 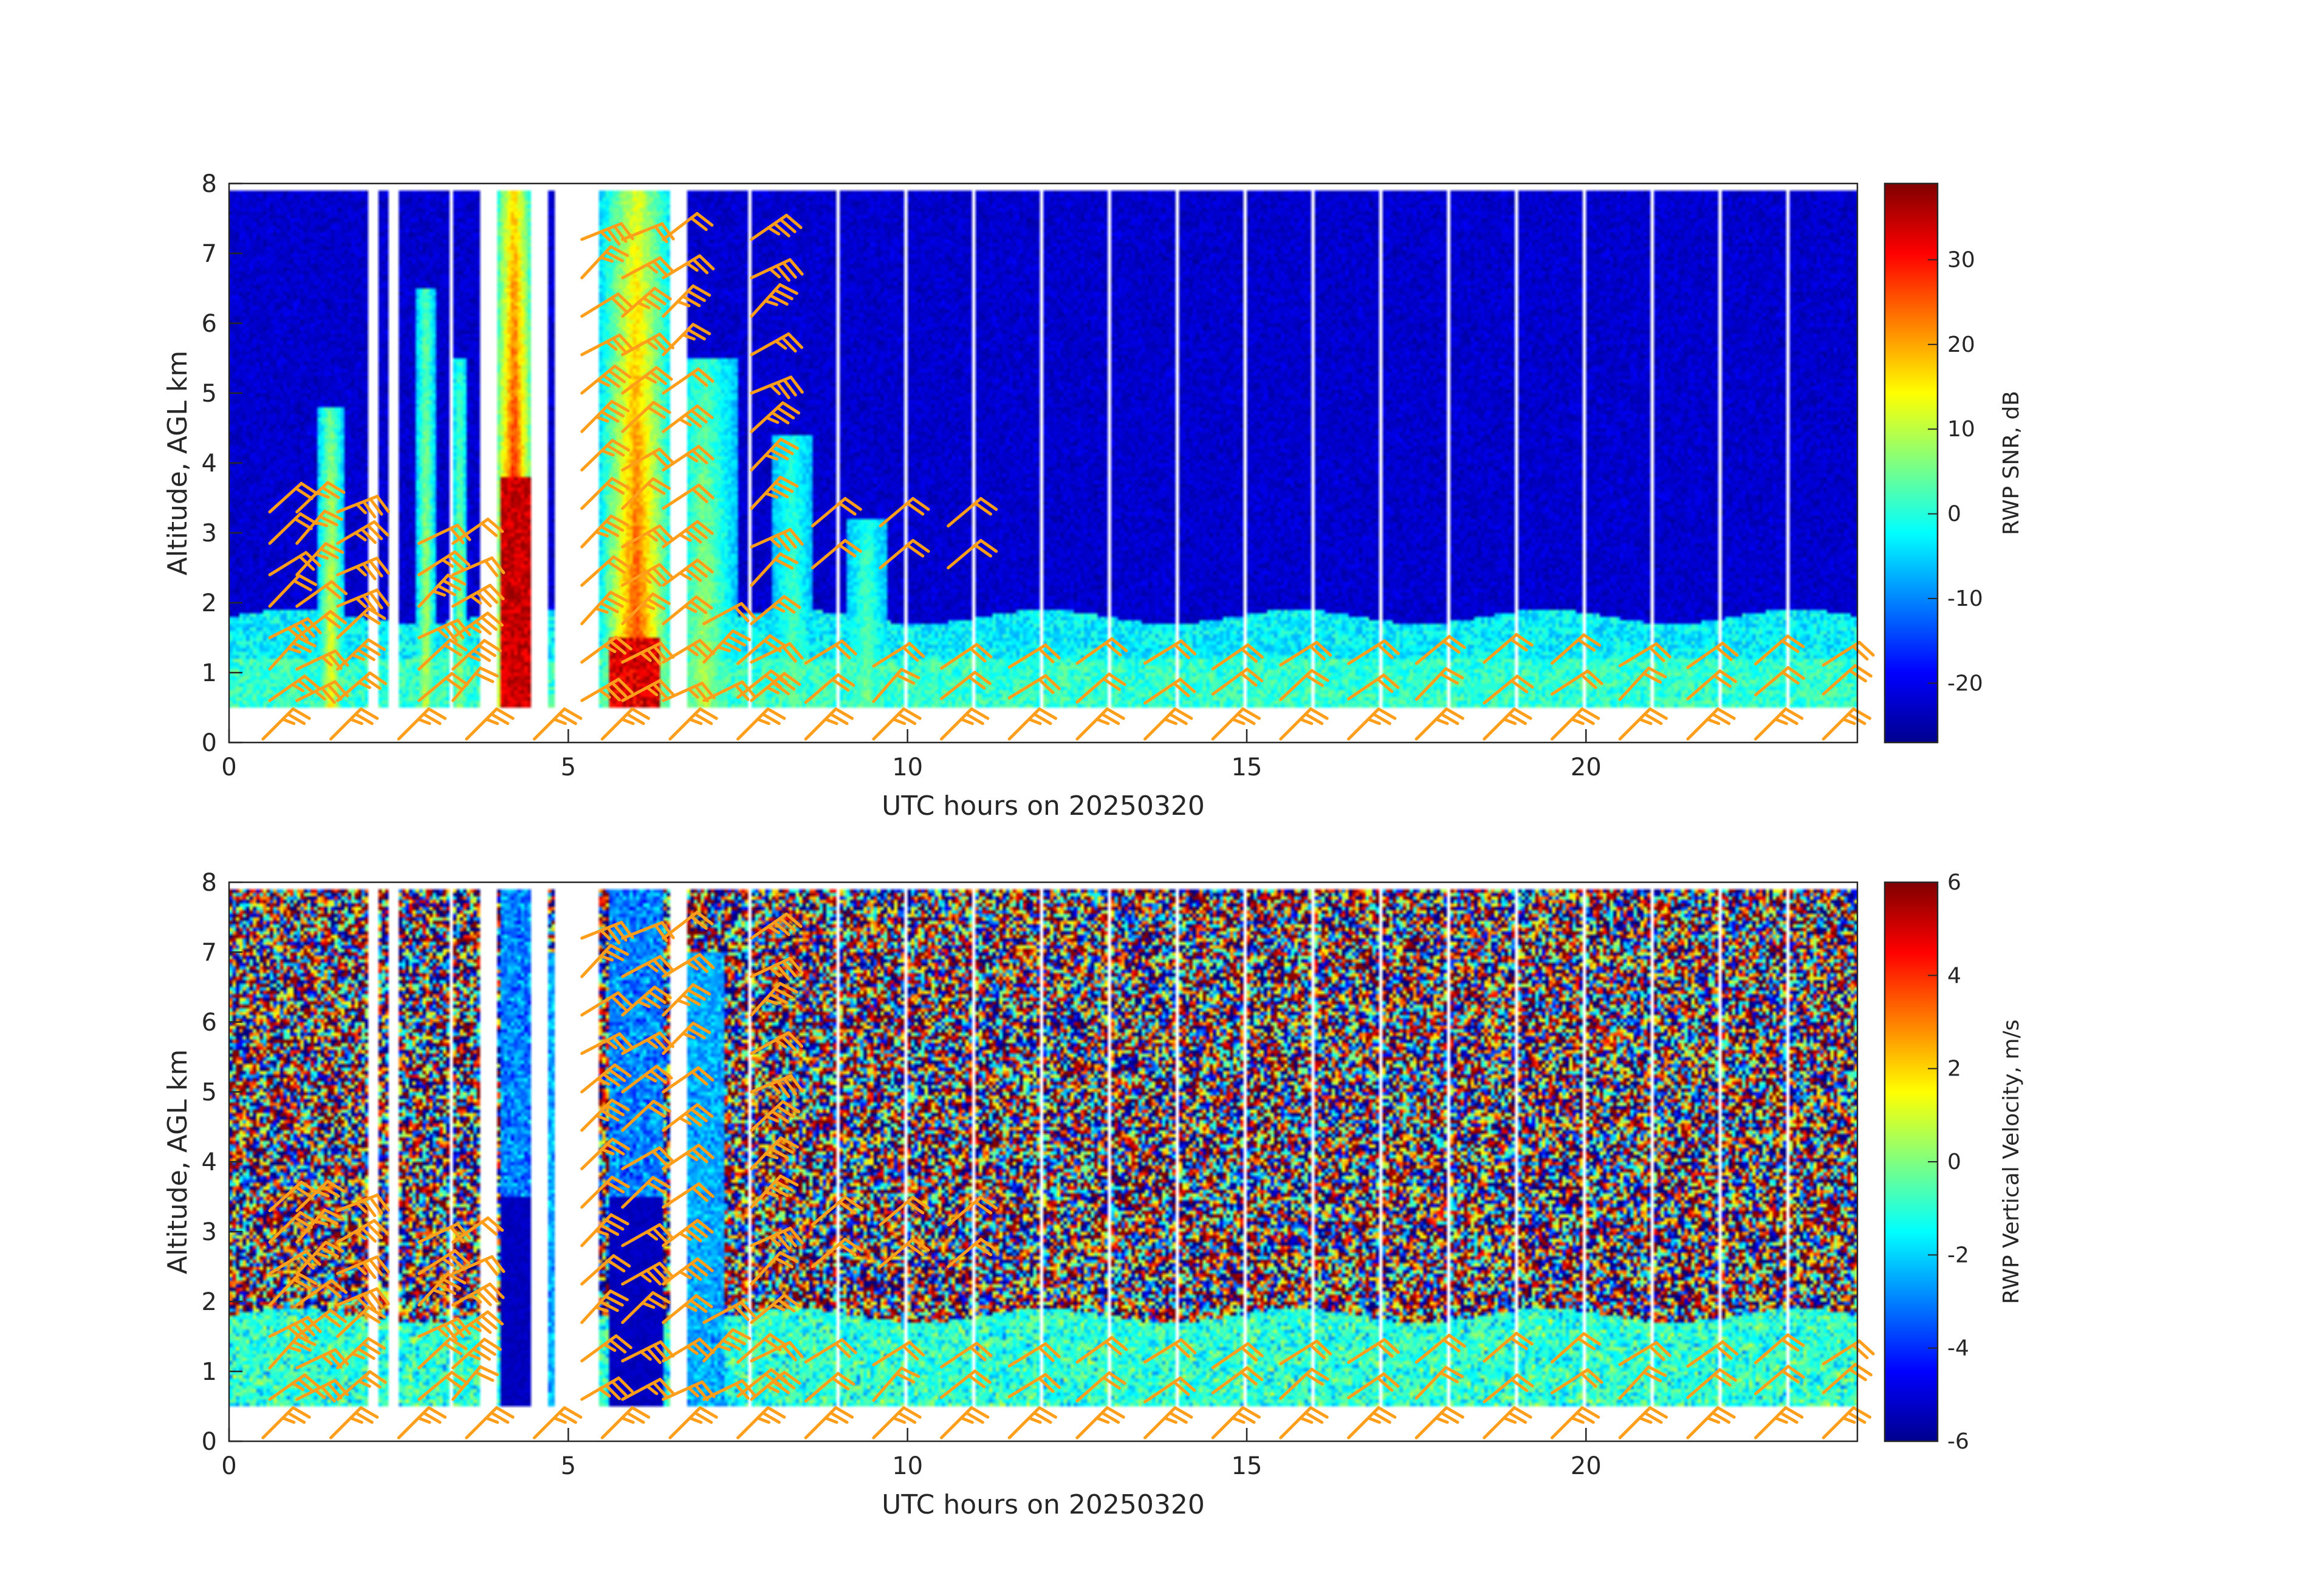 What do you see at coordinates (1955, 471) in the screenshot?
I see `snr-colorbar-ticks: -20 -10 0 10 20 30` at bounding box center [1955, 471].